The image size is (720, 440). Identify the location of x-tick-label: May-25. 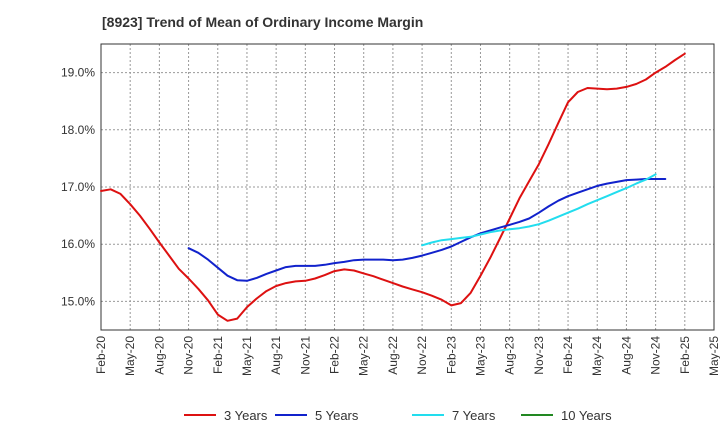
(713, 356).